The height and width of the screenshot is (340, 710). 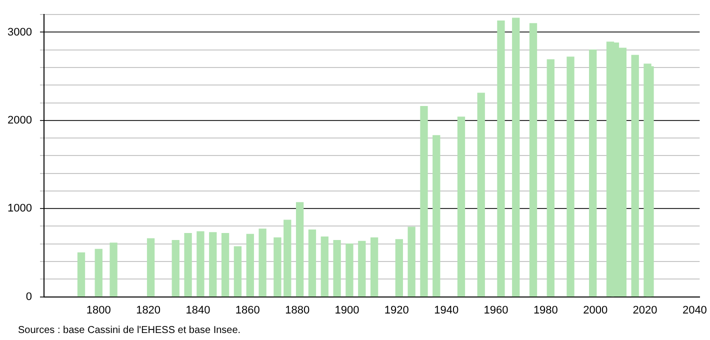 What do you see at coordinates (396, 310) in the screenshot?
I see `x-tick-label: 1920` at bounding box center [396, 310].